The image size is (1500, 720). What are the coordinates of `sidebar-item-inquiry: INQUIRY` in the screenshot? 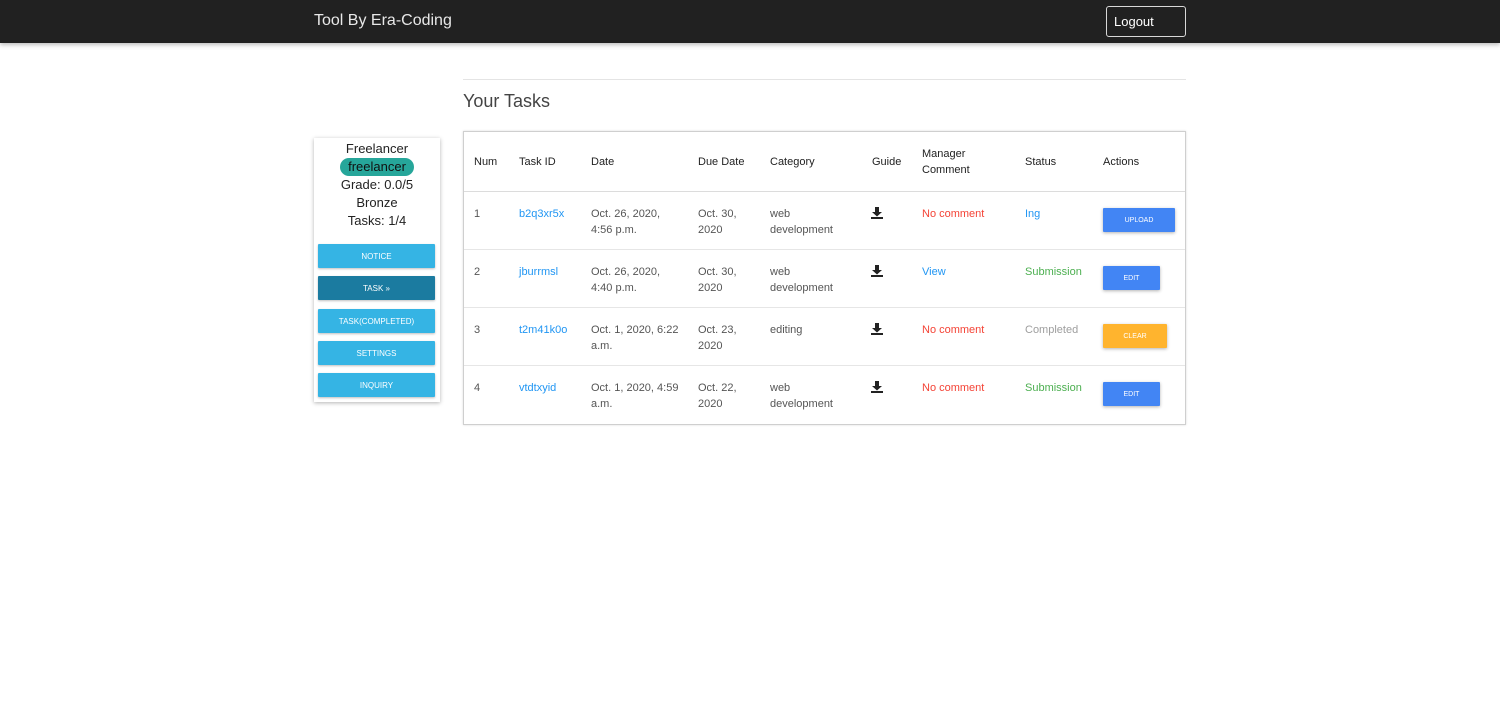 It's located at (376, 385).